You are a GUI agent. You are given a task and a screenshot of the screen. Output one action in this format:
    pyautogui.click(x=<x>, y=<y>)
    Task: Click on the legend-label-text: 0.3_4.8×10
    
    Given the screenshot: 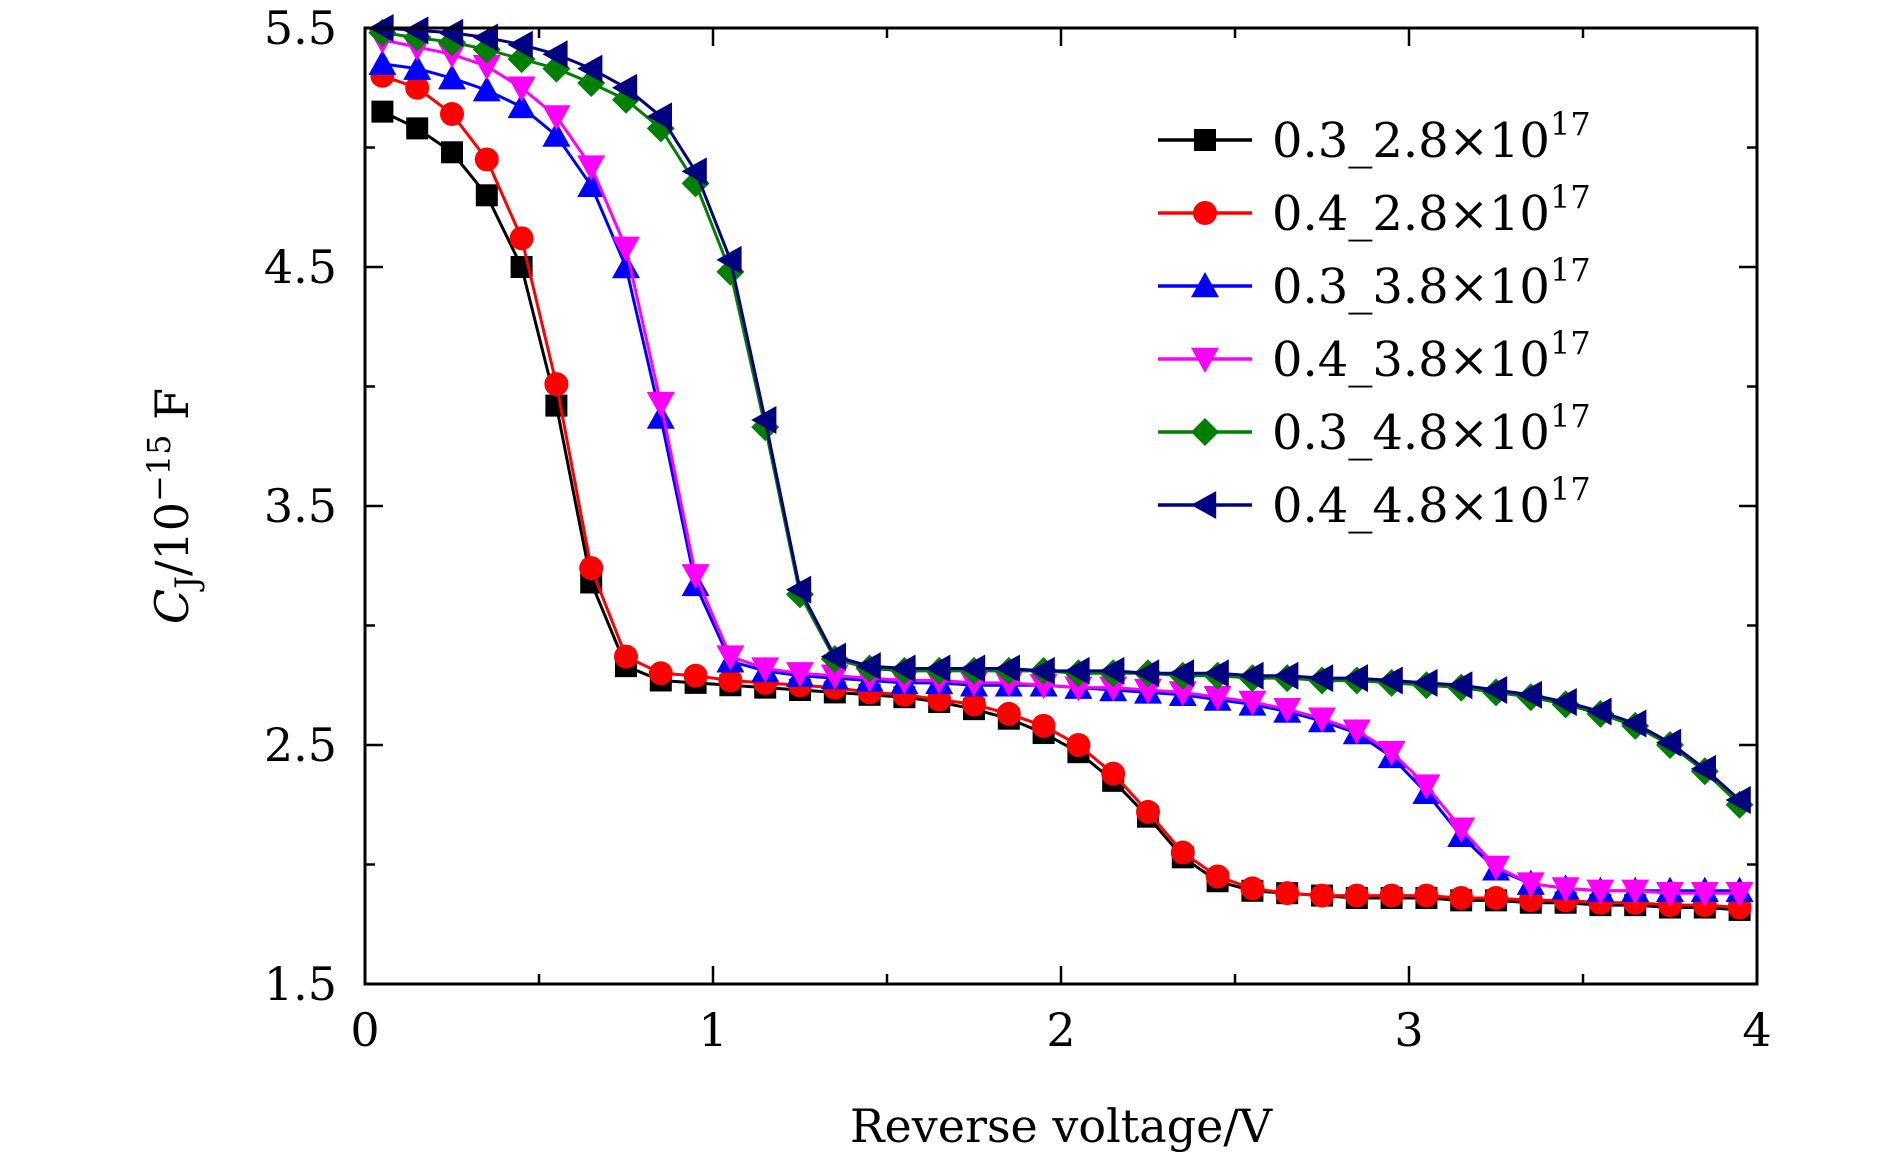 What is the action you would take?
    pyautogui.click(x=1411, y=433)
    